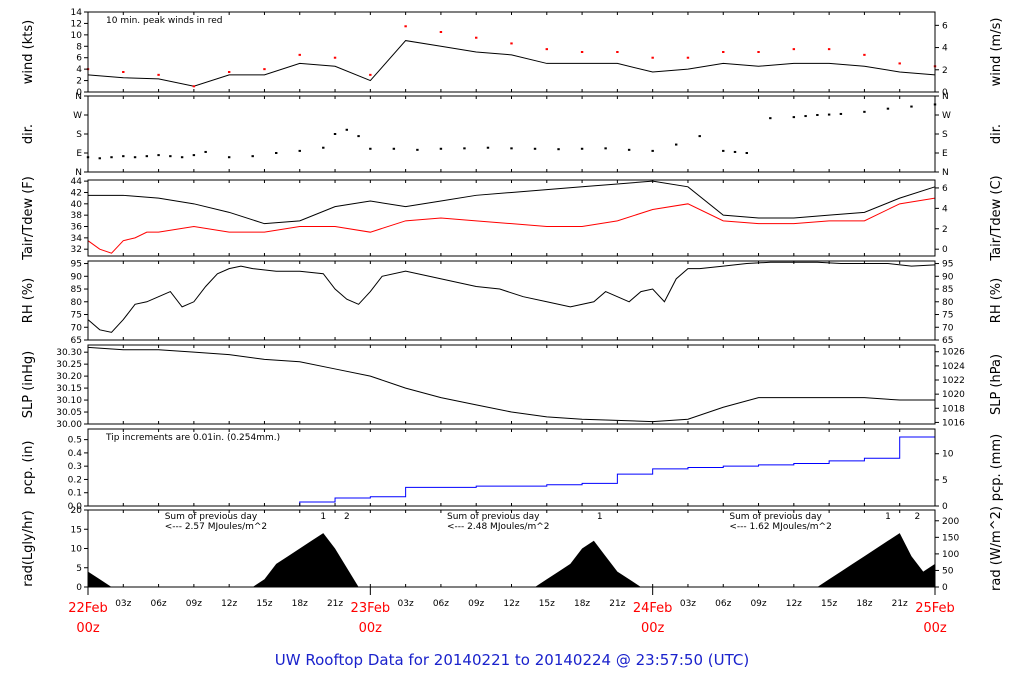 This screenshot has height=700, width=1024. What do you see at coordinates (88, 608) in the screenshot?
I see `x-day-label: 22Feb` at bounding box center [88, 608].